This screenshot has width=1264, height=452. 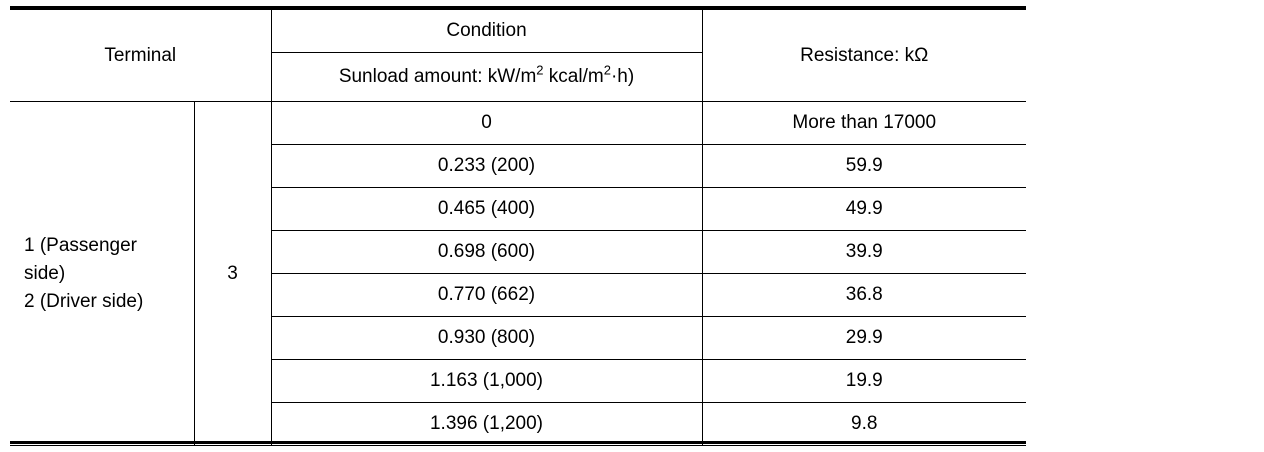 I want to click on table-row: 0.930 (800) 29.9, so click(x=518, y=338).